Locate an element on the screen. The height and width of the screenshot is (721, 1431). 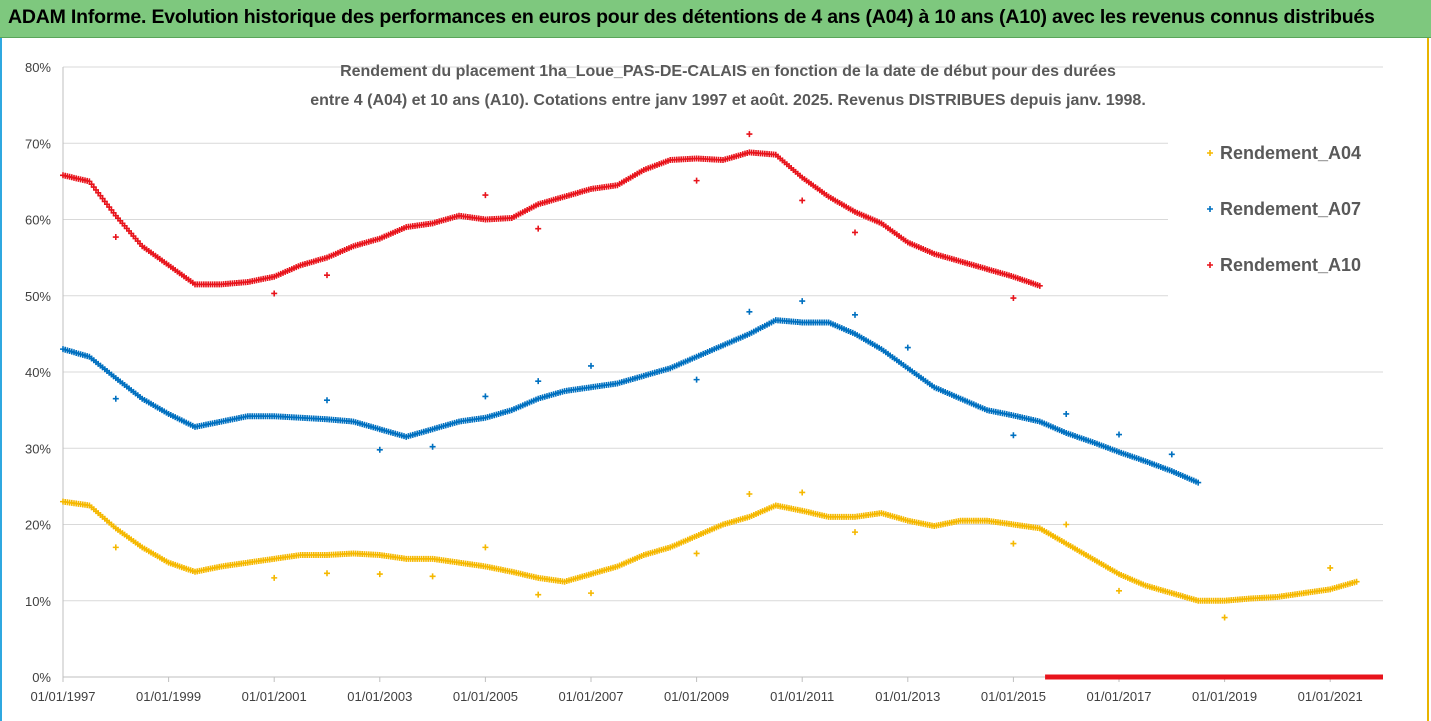
y-tick-label: 10% is located at coordinates (38, 601).